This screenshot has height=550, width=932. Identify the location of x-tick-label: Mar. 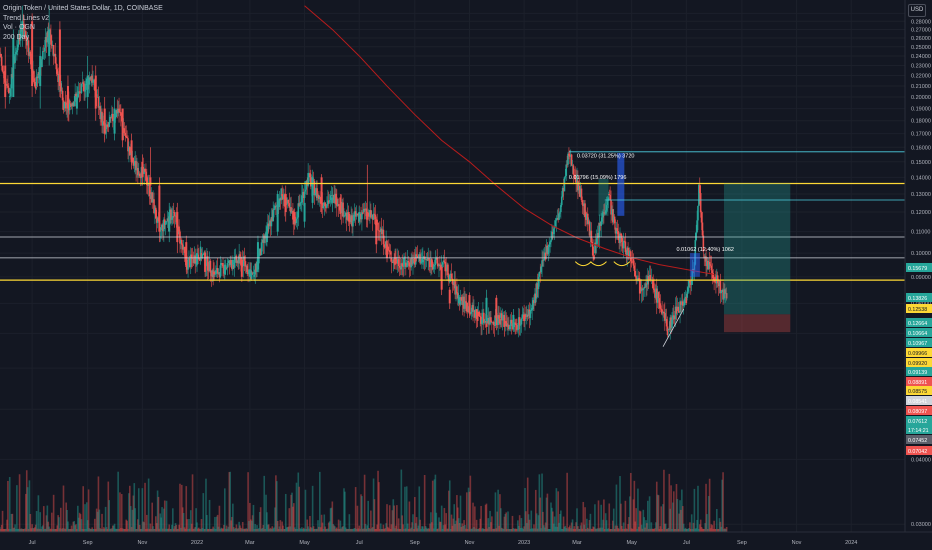
(577, 543).